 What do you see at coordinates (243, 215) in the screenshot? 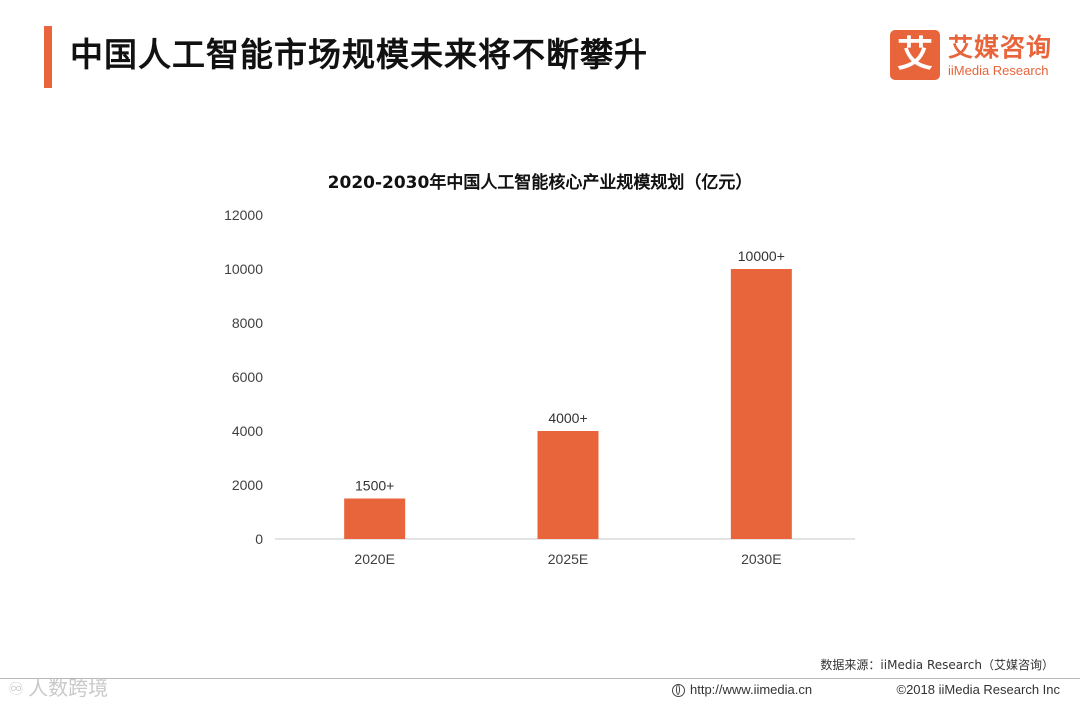
I see `y-tick-label: 12000` at bounding box center [243, 215].